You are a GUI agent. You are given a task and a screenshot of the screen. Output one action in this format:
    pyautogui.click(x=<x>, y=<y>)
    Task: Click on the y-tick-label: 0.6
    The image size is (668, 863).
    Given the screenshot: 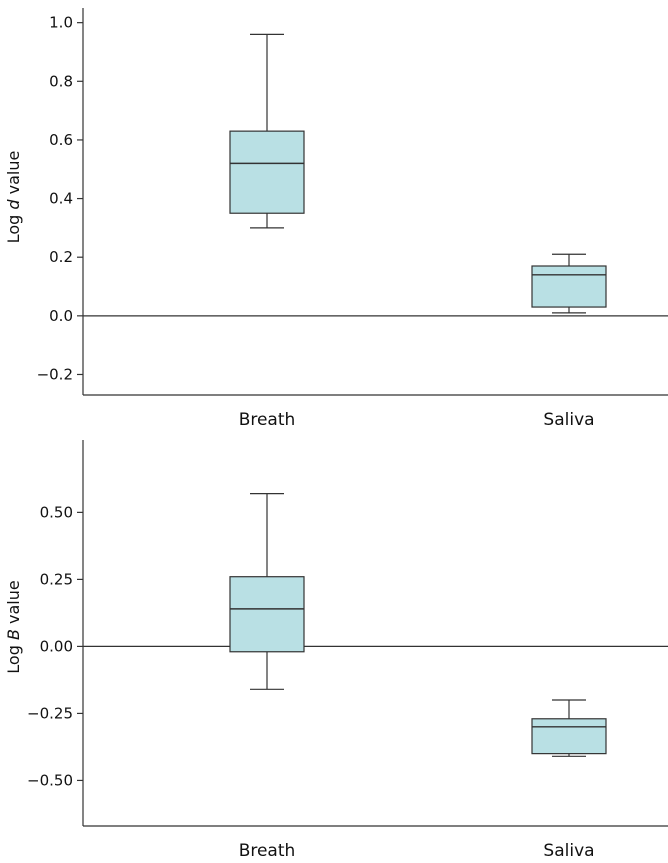 What is the action you would take?
    pyautogui.click(x=61, y=140)
    